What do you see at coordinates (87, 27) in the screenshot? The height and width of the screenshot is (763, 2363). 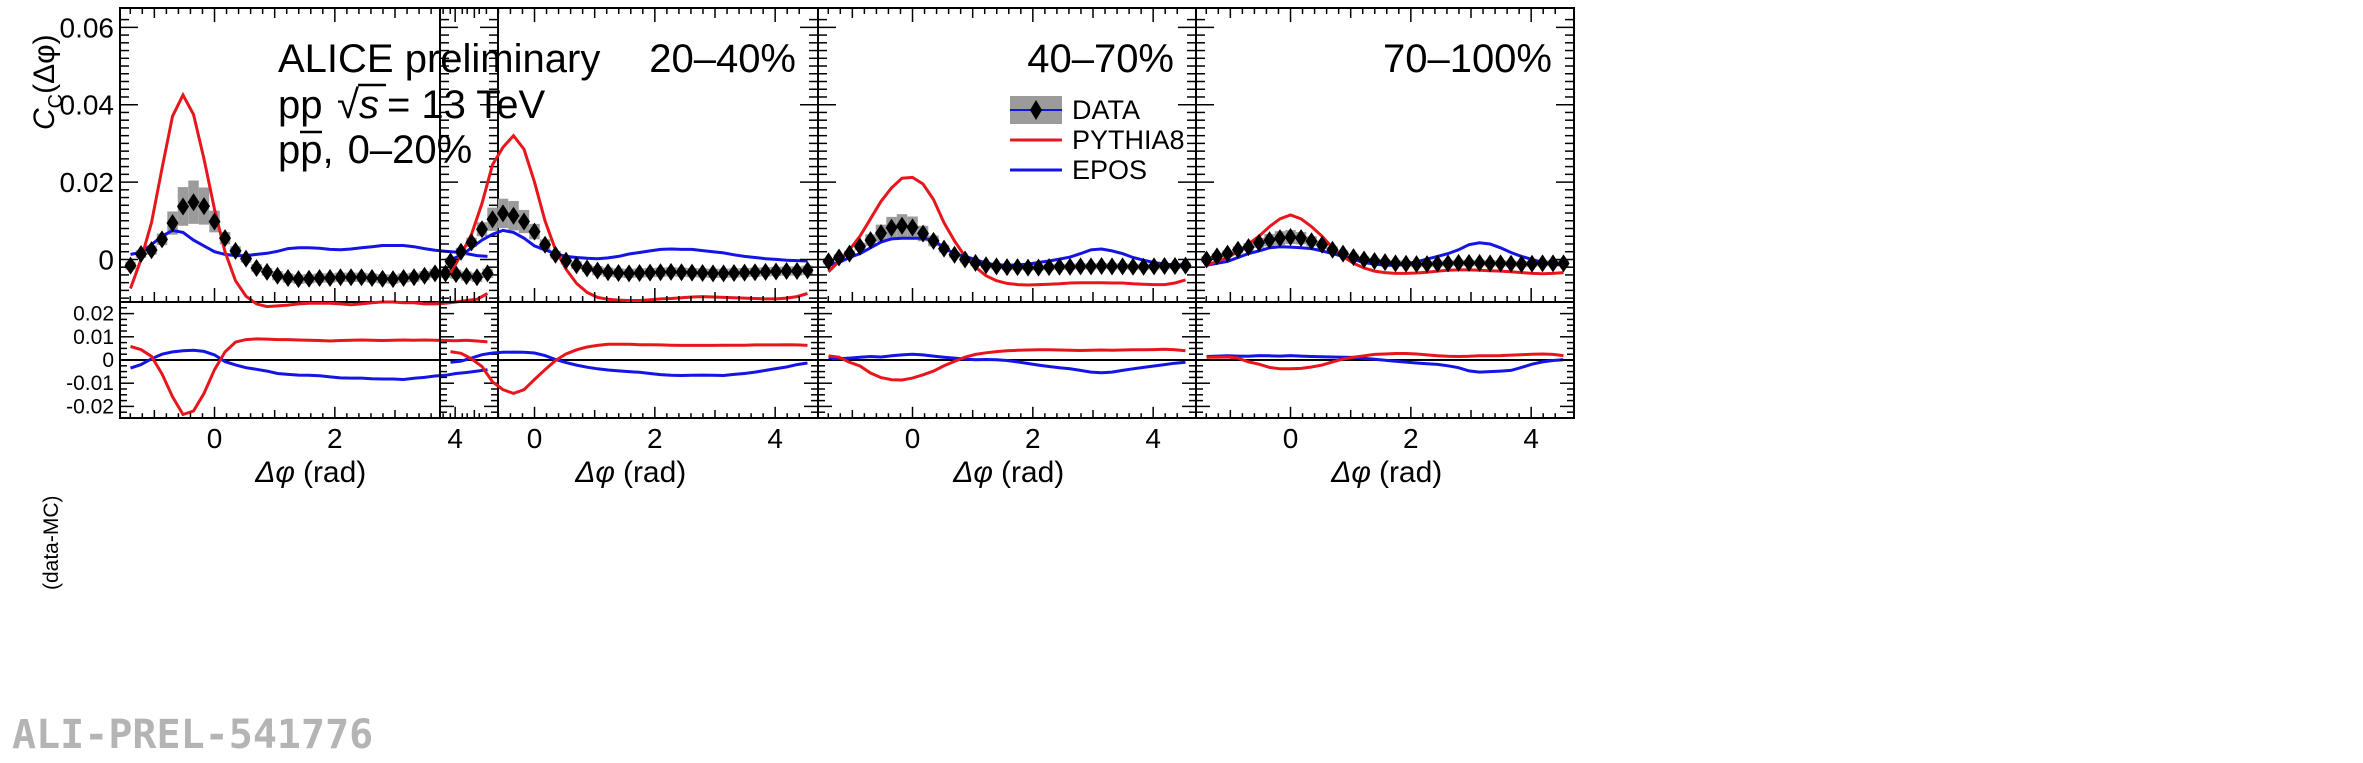 I see `y-tick-label: 0.06` at bounding box center [87, 27].